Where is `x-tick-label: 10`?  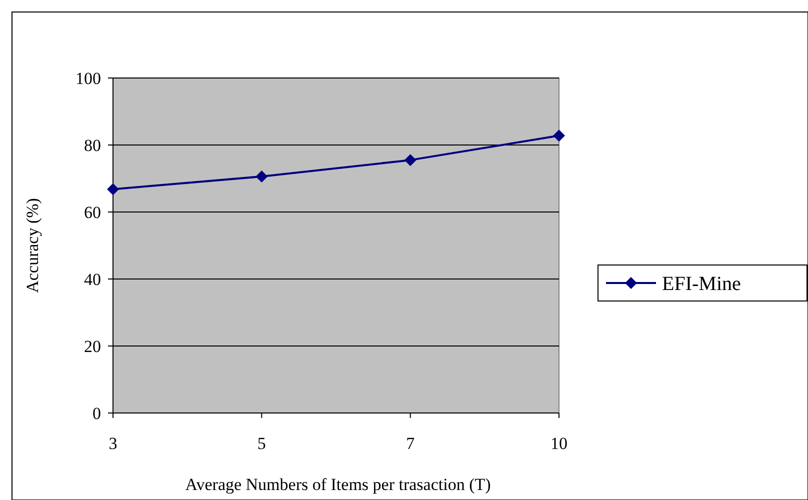
x-tick-label: 10 is located at coordinates (559, 443).